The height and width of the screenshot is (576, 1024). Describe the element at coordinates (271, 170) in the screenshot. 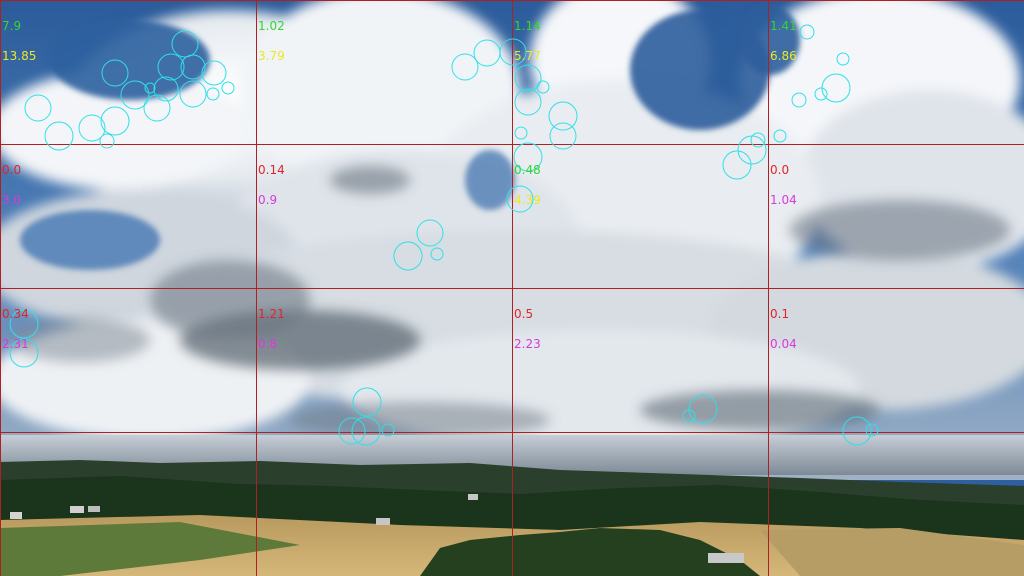

I see `cell-1-1-top-value: 0.14` at that location.